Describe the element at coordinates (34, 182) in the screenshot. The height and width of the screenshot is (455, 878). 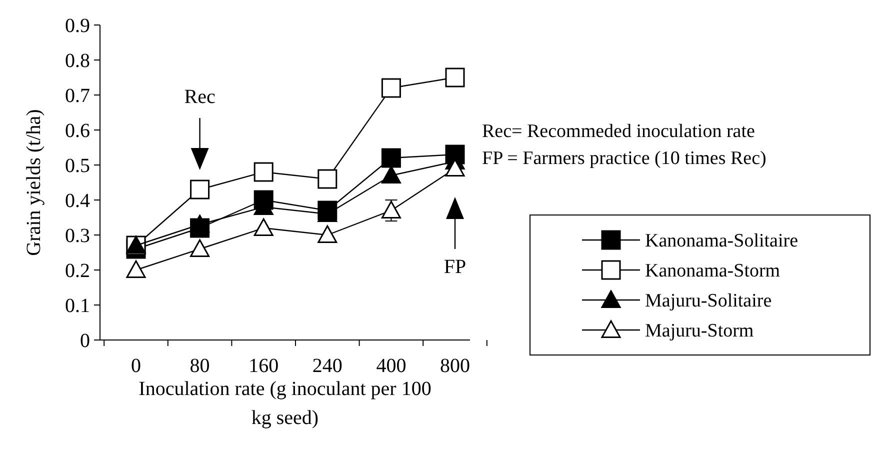
I see `y-axis-title: Grain yields (t/ha)` at that location.